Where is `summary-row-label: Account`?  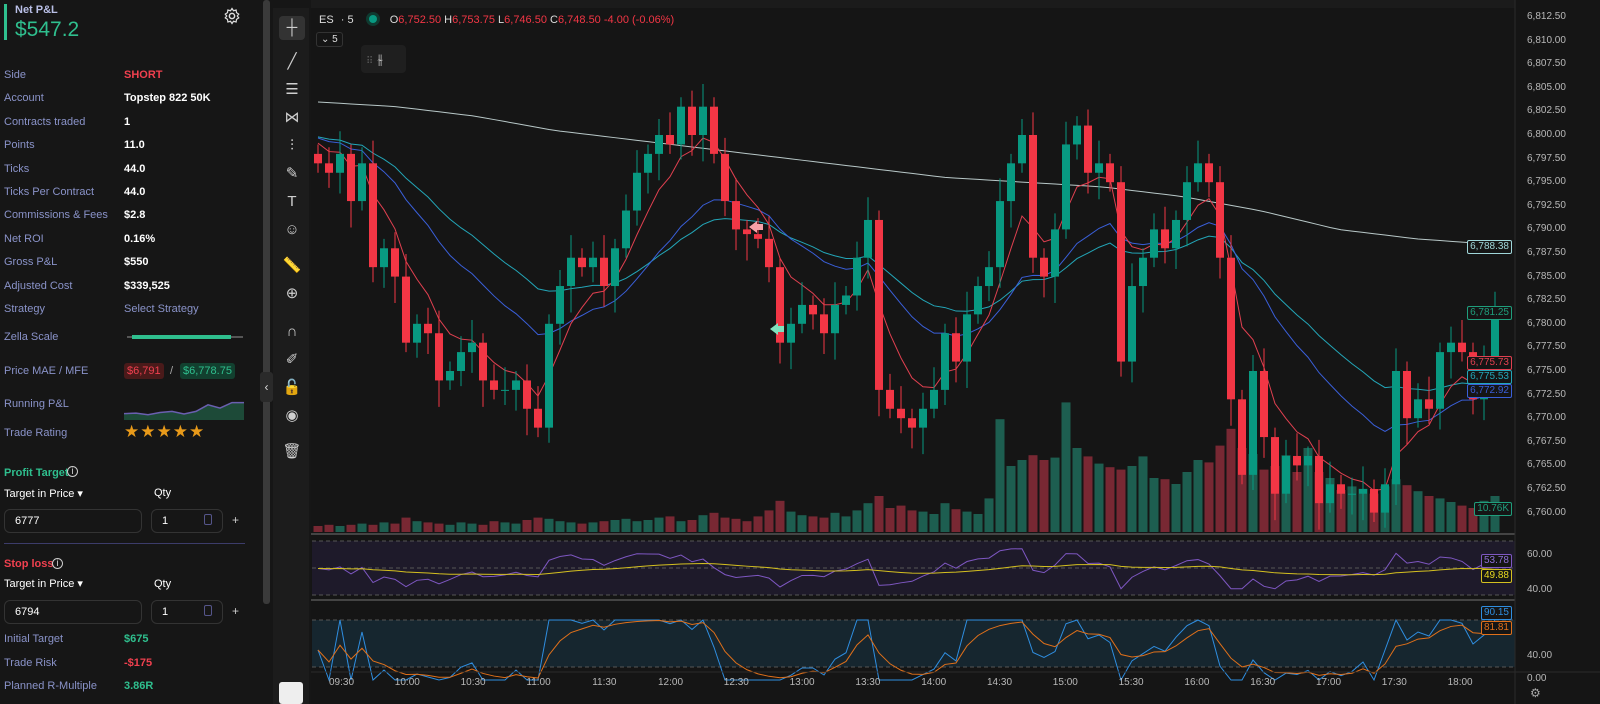 summary-row-label: Account is located at coordinates (24, 98).